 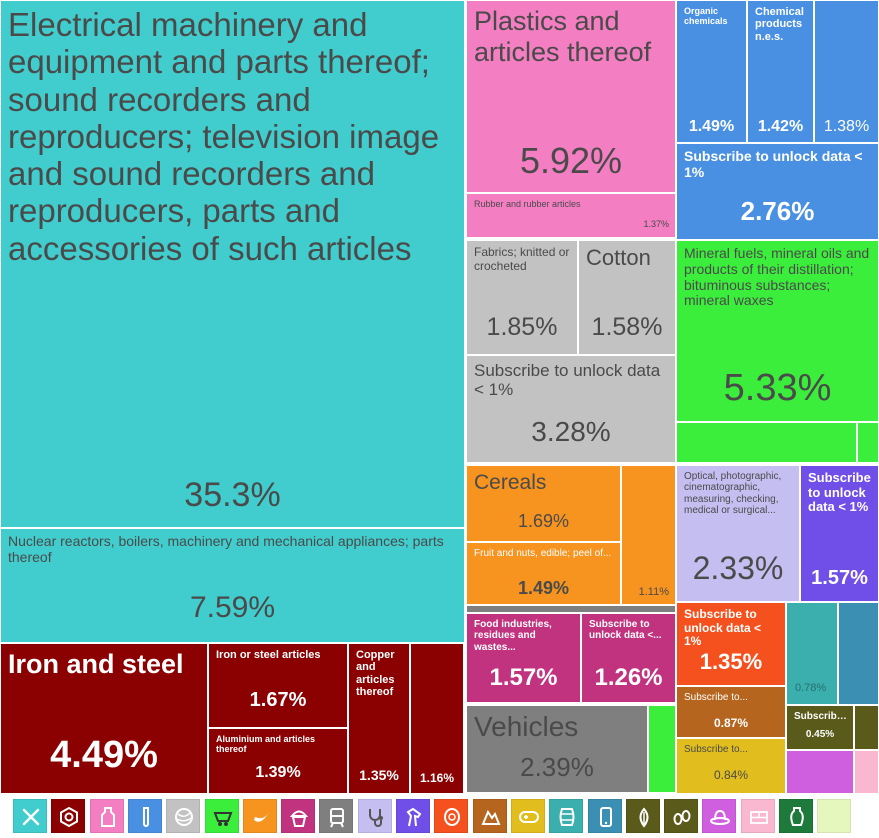 I want to click on tile-animal-subscribe: Subscribe to... 0.87%, so click(x=731, y=712).